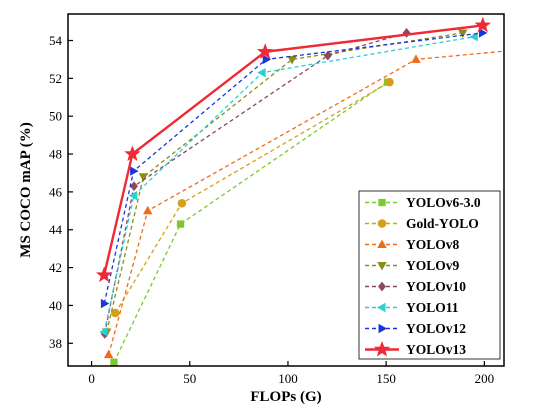  I want to click on legend-label: YOLOv9, so click(433, 265).